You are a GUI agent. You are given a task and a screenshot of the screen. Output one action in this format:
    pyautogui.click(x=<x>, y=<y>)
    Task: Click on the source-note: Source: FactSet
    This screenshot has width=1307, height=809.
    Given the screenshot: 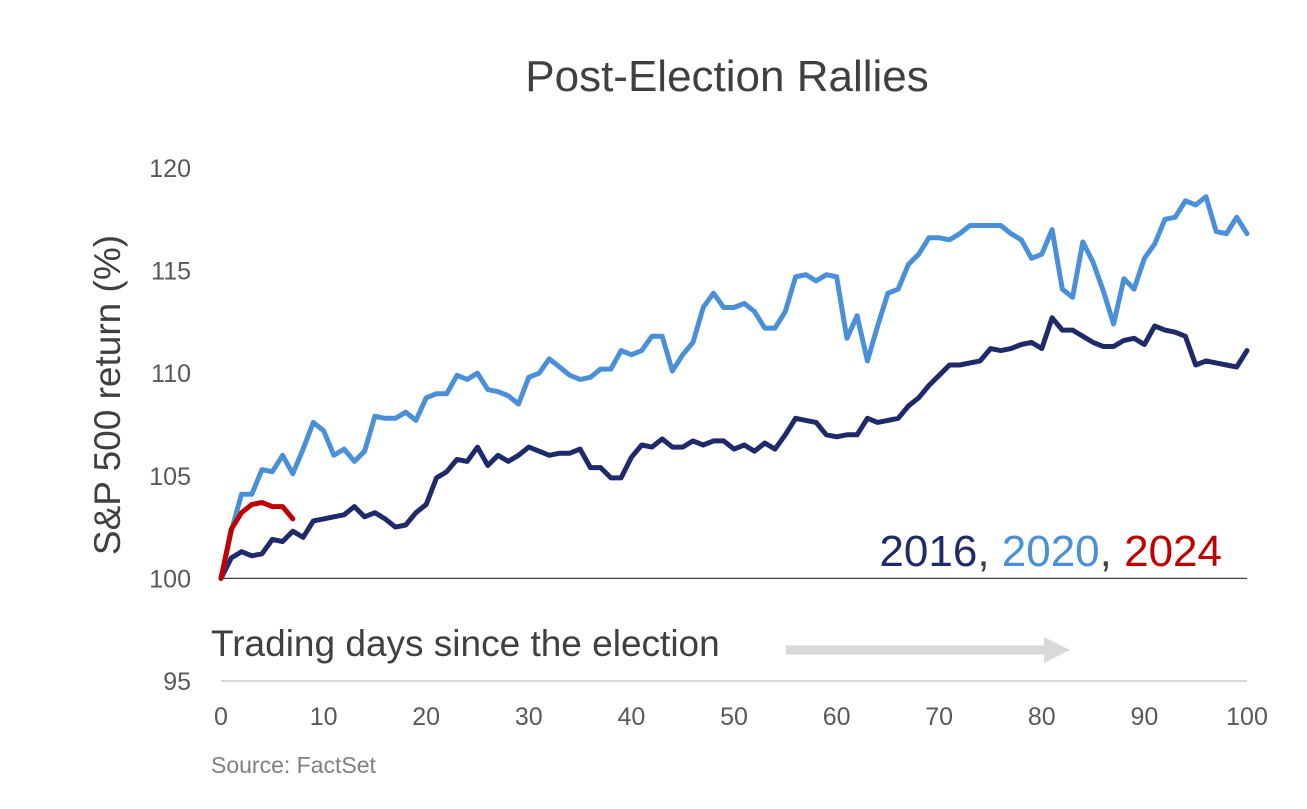 What is the action you would take?
    pyautogui.click(x=294, y=765)
    